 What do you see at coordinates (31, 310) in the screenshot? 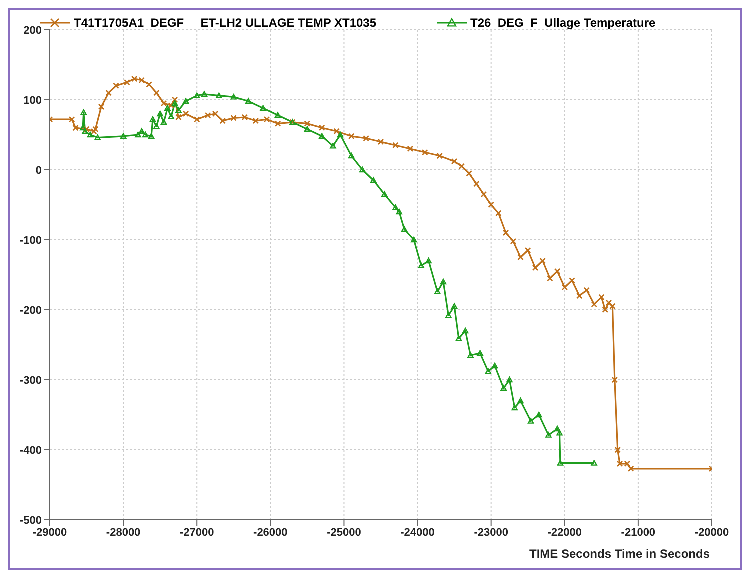
I see `y-tick-label: -200` at bounding box center [31, 310].